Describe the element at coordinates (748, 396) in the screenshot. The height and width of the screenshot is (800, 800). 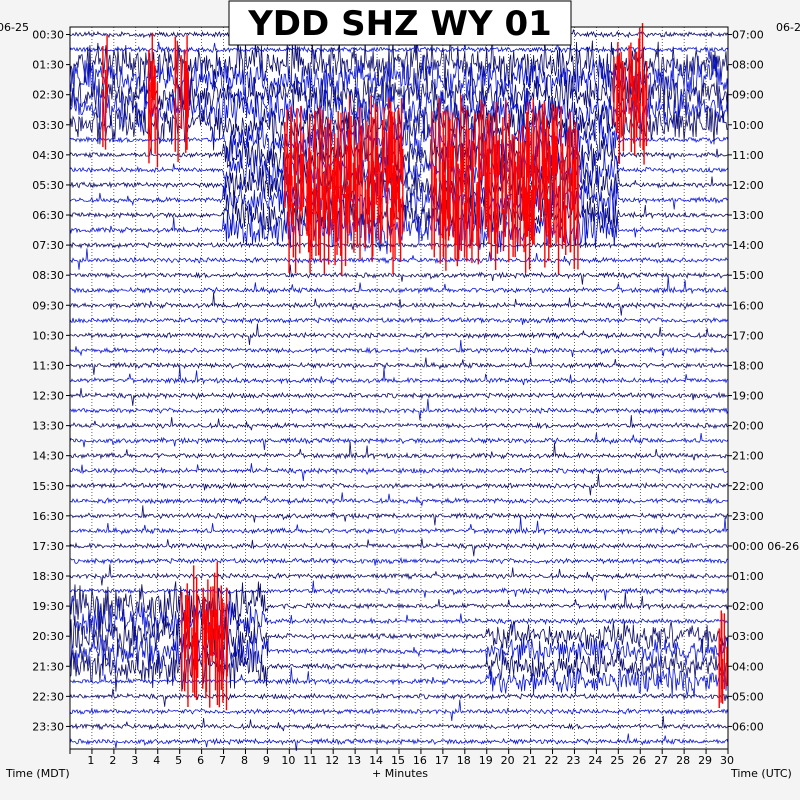
I see `right-tick-label: 19:00` at that location.